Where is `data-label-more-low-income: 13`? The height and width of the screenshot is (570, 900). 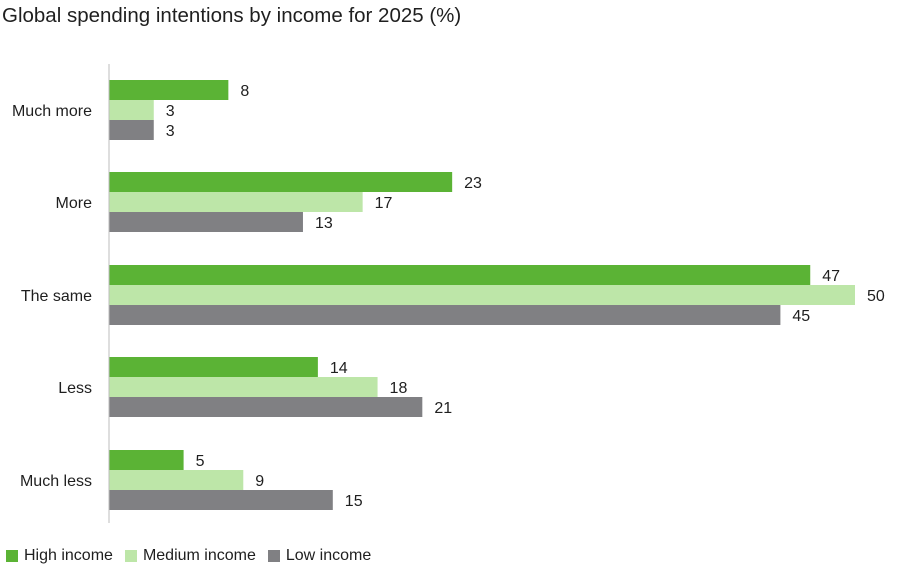 data-label-more-low-income: 13 is located at coordinates (324, 223).